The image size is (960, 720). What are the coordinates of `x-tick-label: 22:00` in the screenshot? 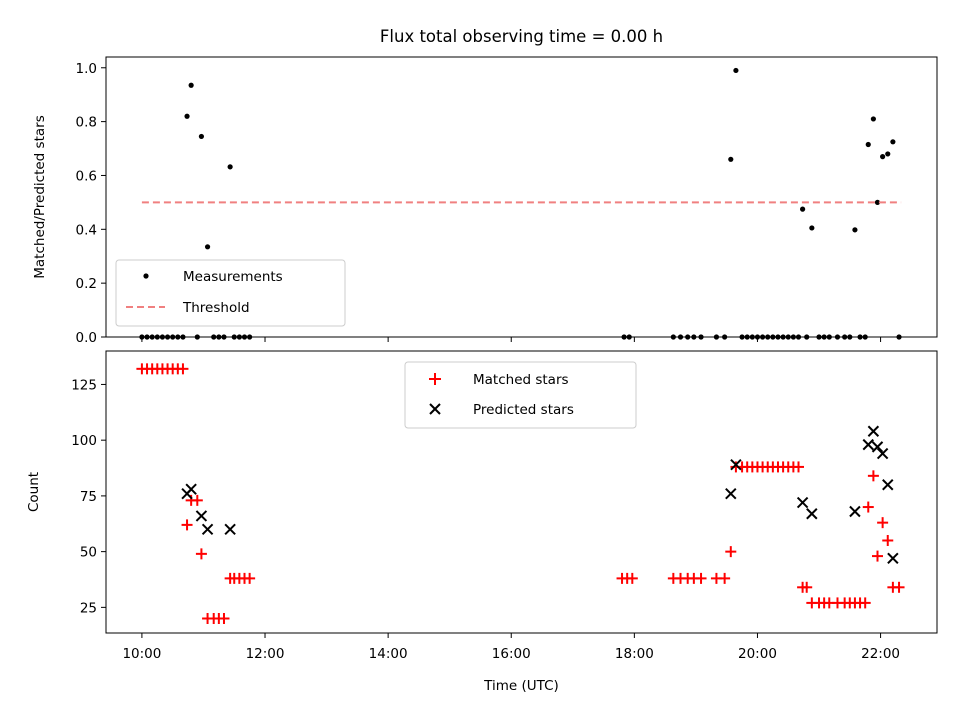 It's located at (880, 654).